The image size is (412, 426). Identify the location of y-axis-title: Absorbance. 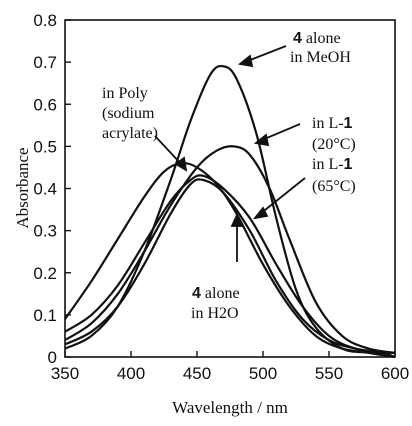
(22, 187).